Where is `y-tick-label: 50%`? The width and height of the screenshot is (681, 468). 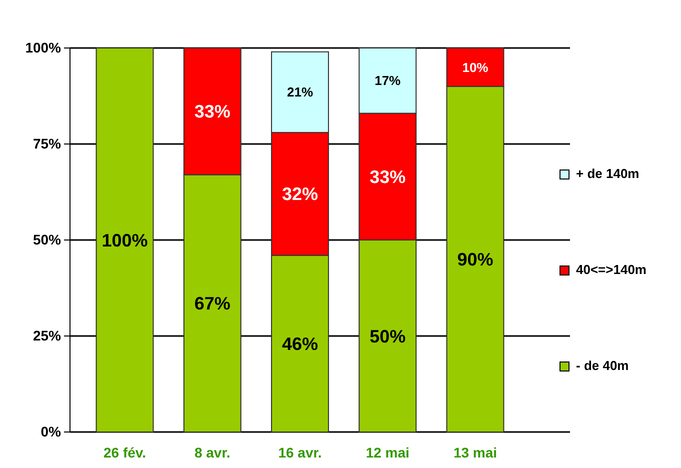 y-tick-label: 50% is located at coordinates (47, 239).